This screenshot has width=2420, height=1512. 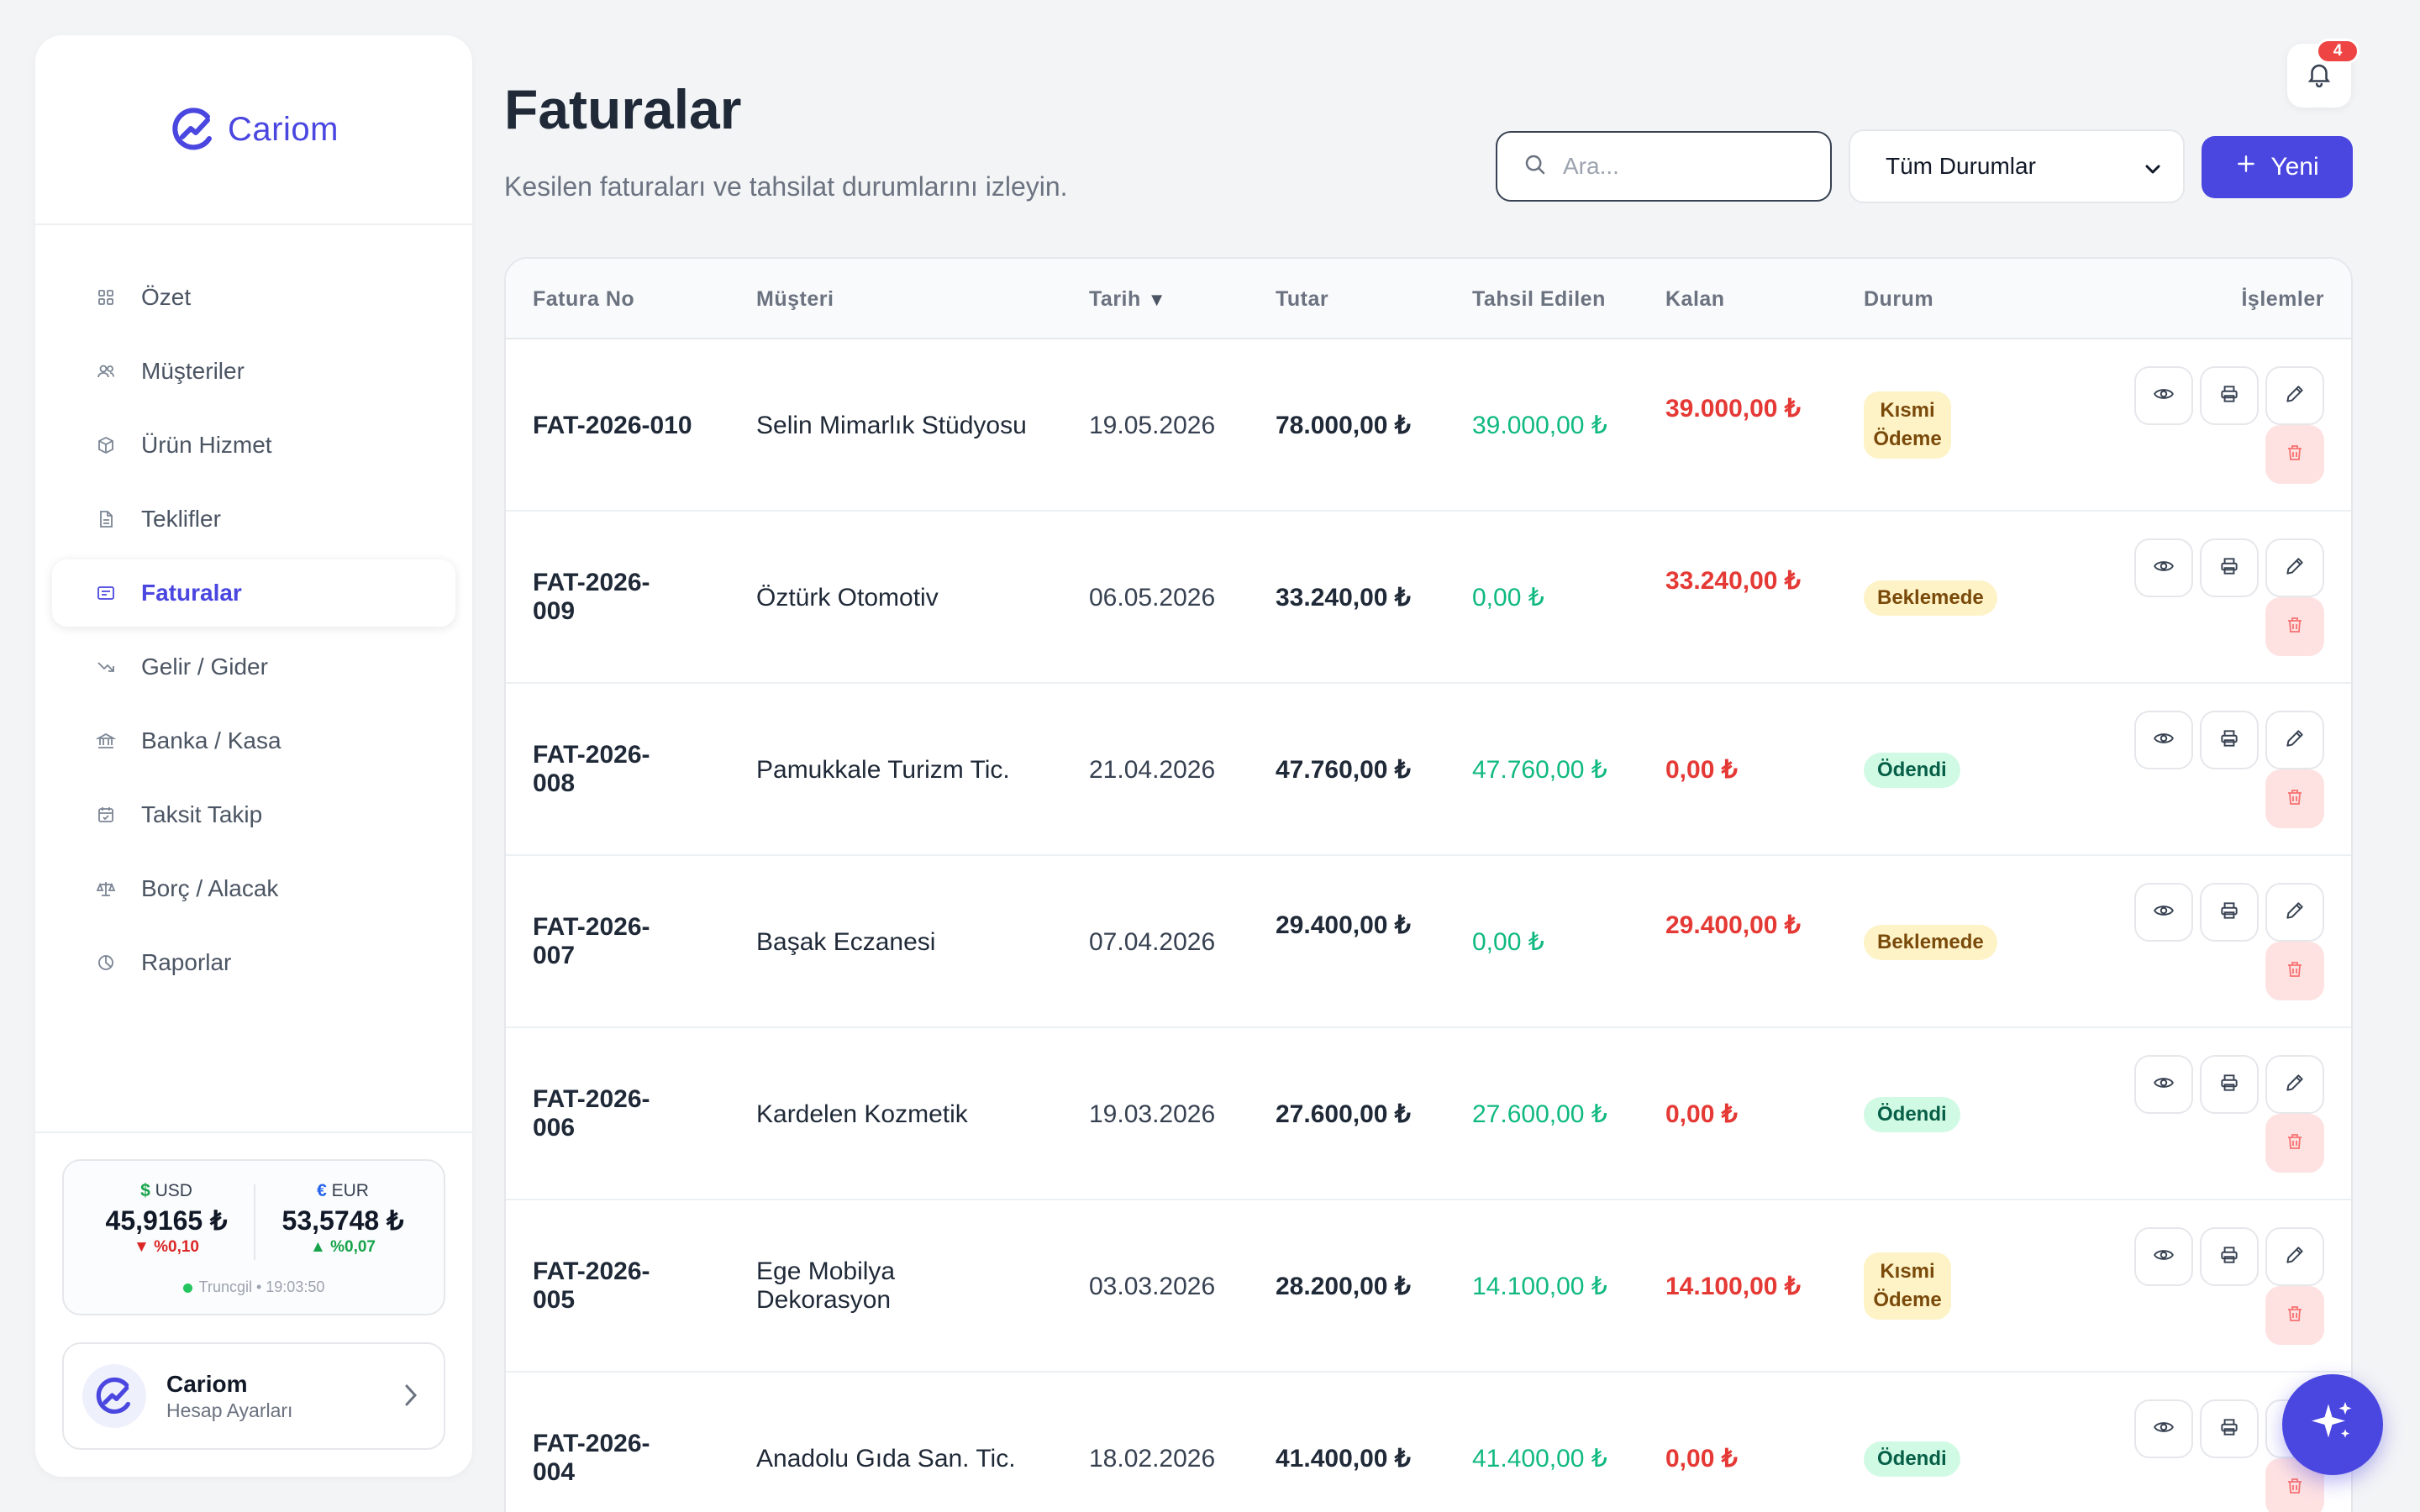 I want to click on customer-name: Öztürk Otomotiv, so click(x=847, y=598).